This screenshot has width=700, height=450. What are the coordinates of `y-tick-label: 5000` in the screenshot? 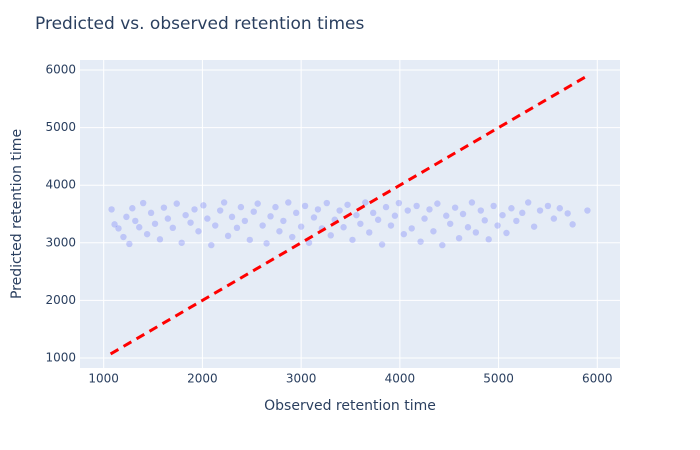 It's located at (60, 127).